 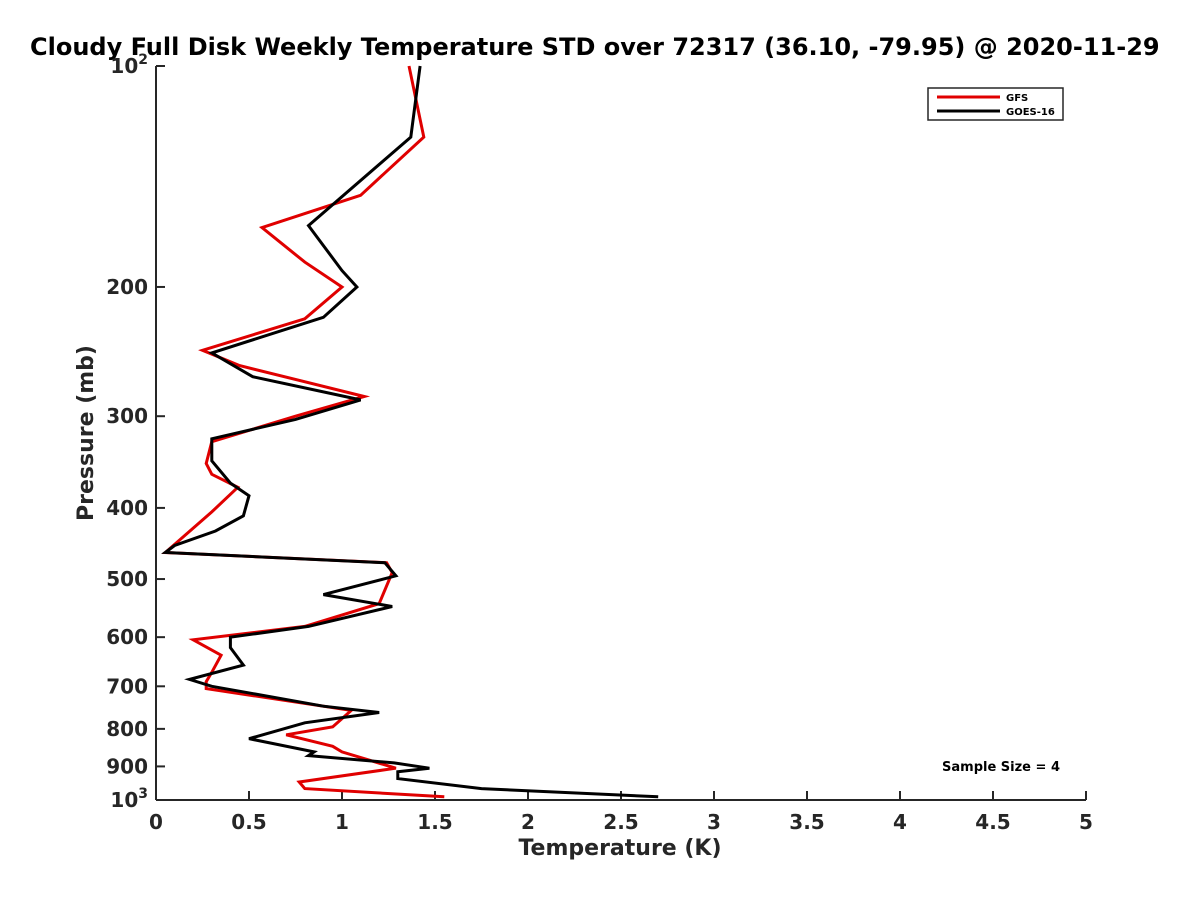 What do you see at coordinates (806, 822) in the screenshot?
I see `x-tick-label: 3.5` at bounding box center [806, 822].